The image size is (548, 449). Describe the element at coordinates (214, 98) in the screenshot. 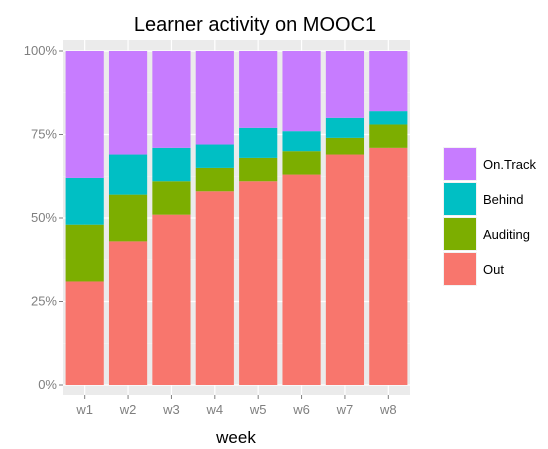

I see `bar-segment-on-track-w4` at that location.